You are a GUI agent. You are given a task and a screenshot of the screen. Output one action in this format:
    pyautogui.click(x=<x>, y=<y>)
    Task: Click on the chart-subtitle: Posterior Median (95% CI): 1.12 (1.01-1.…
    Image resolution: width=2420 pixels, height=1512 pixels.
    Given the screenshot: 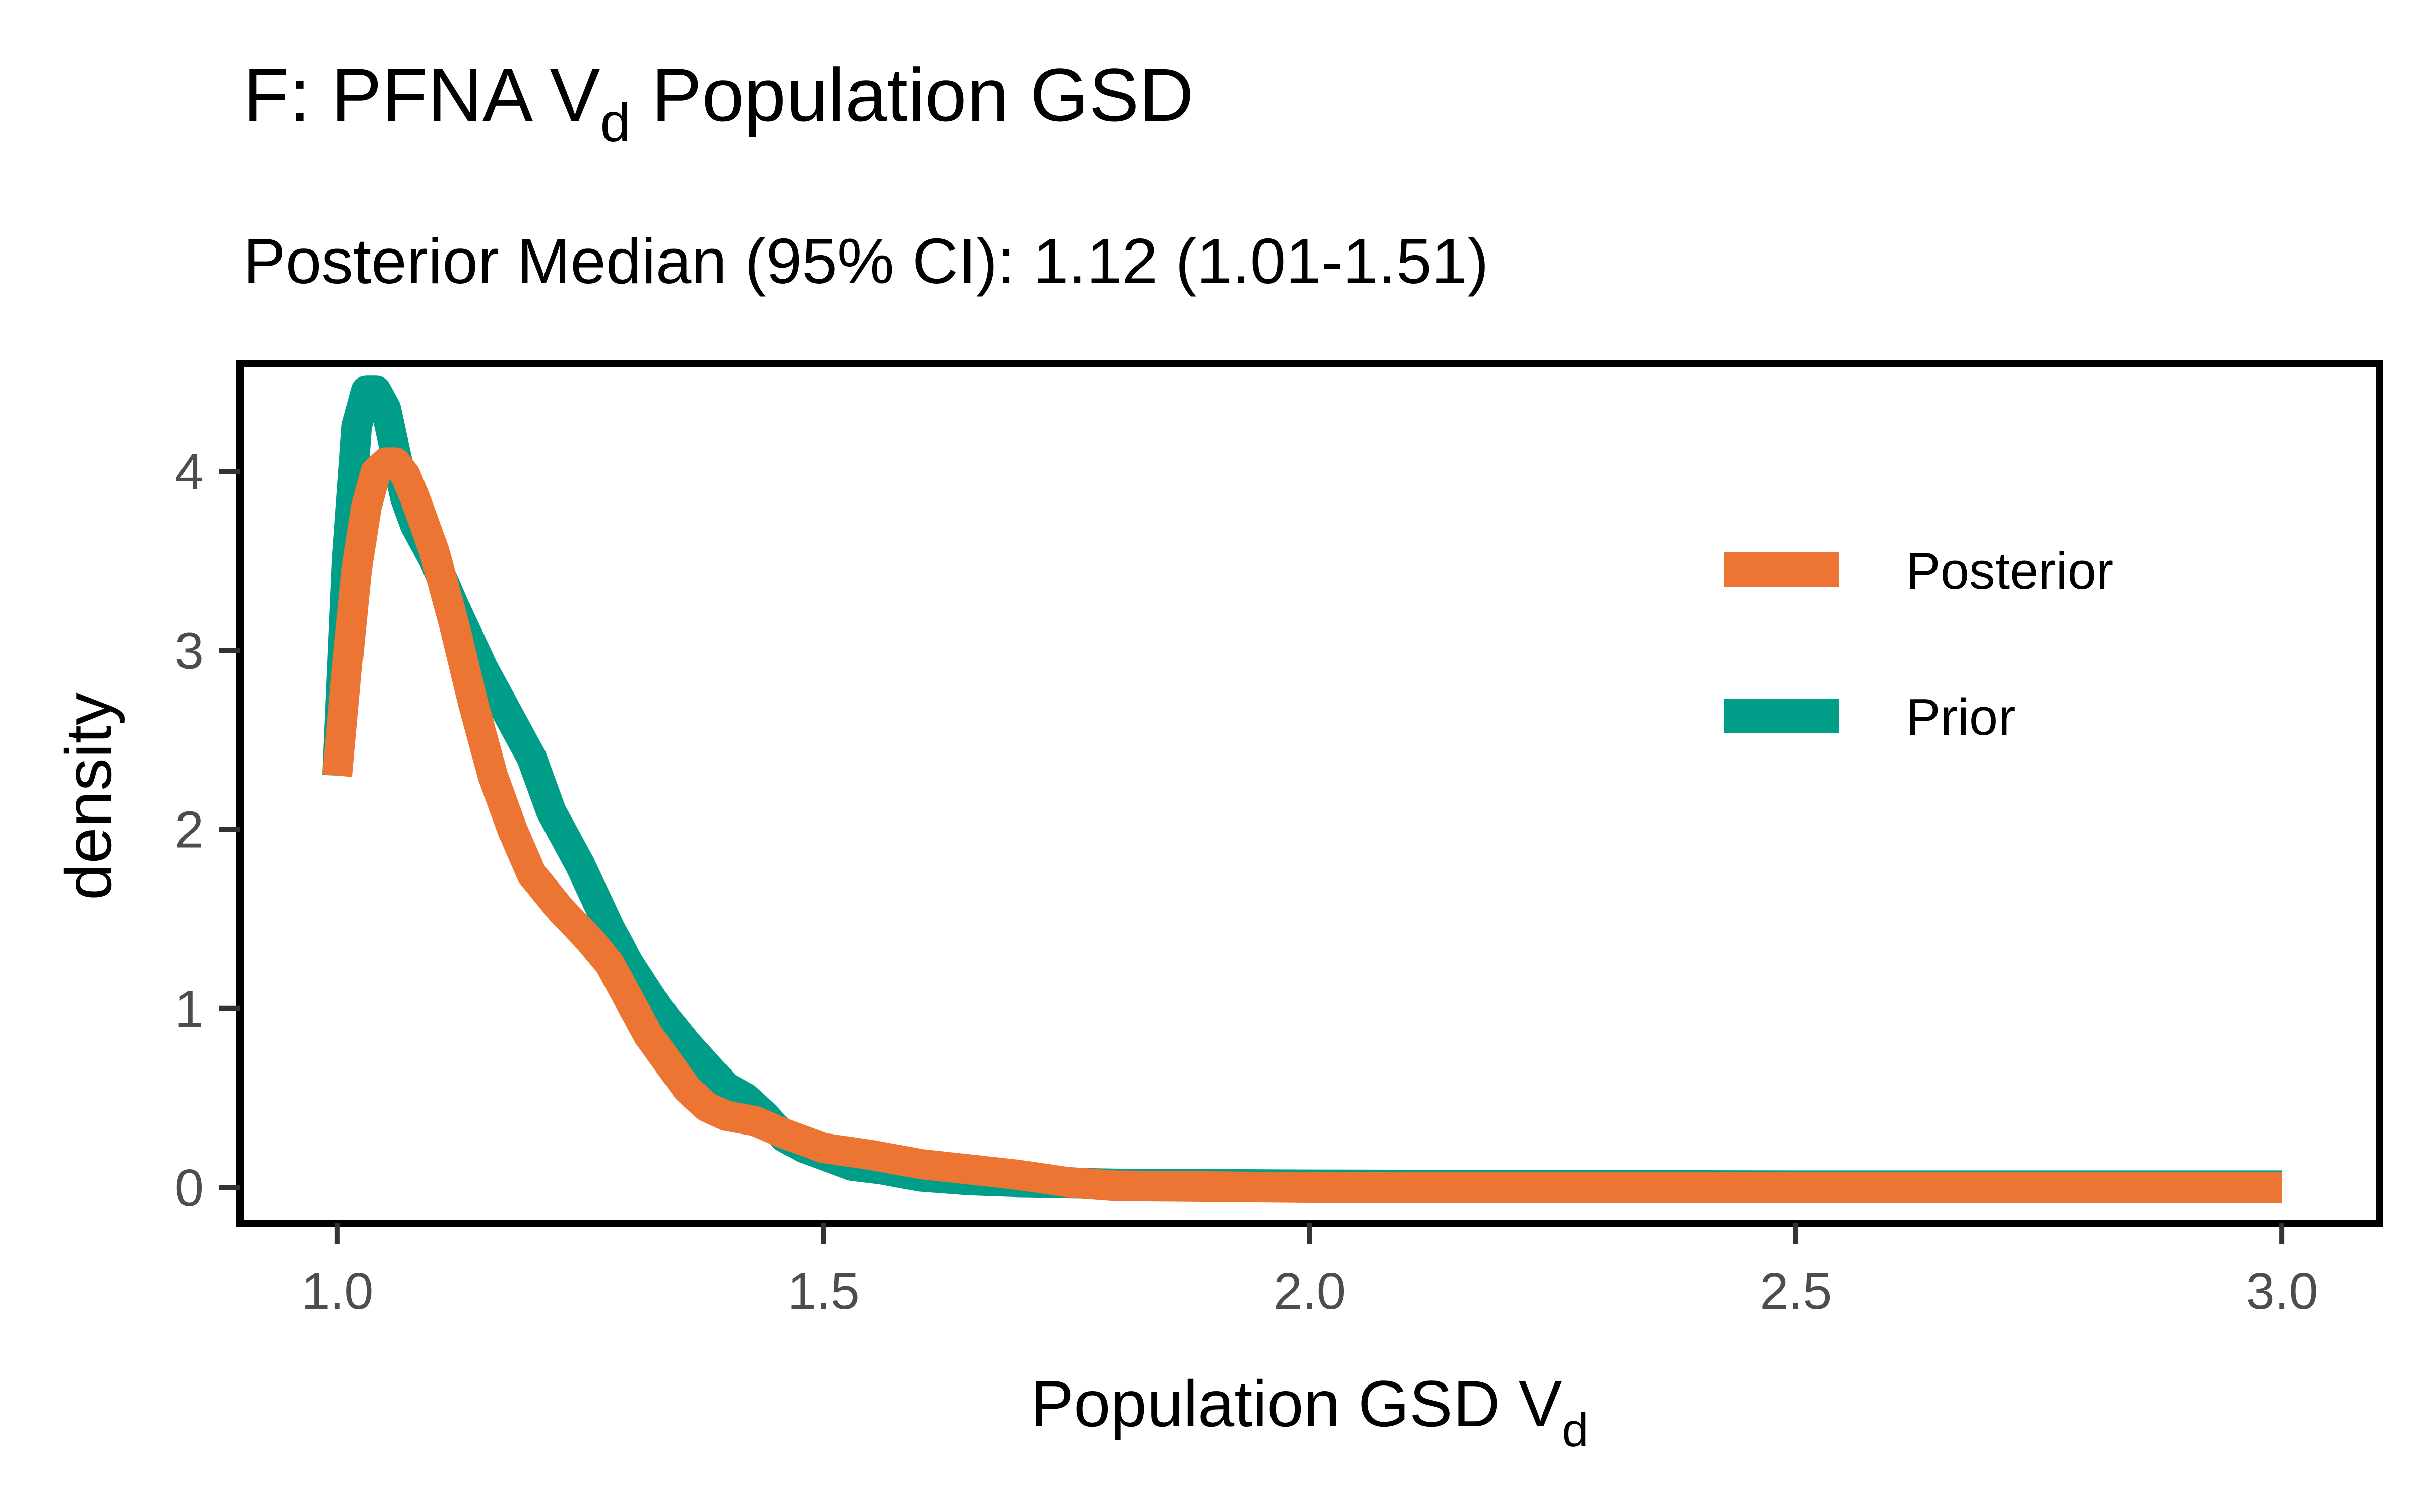 What is the action you would take?
    pyautogui.click(x=866, y=261)
    